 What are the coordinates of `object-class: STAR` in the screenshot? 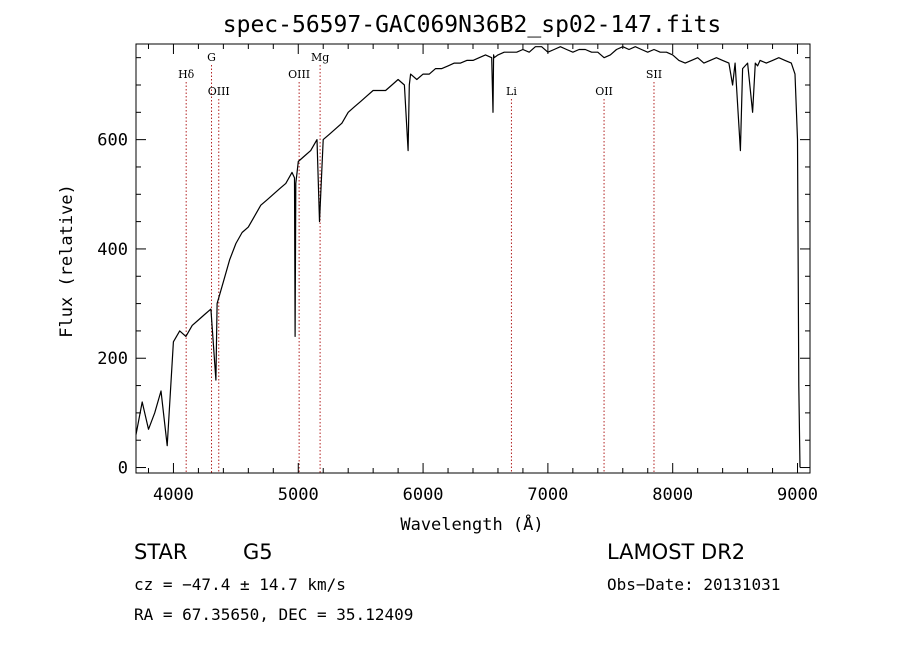 It's located at (160, 552).